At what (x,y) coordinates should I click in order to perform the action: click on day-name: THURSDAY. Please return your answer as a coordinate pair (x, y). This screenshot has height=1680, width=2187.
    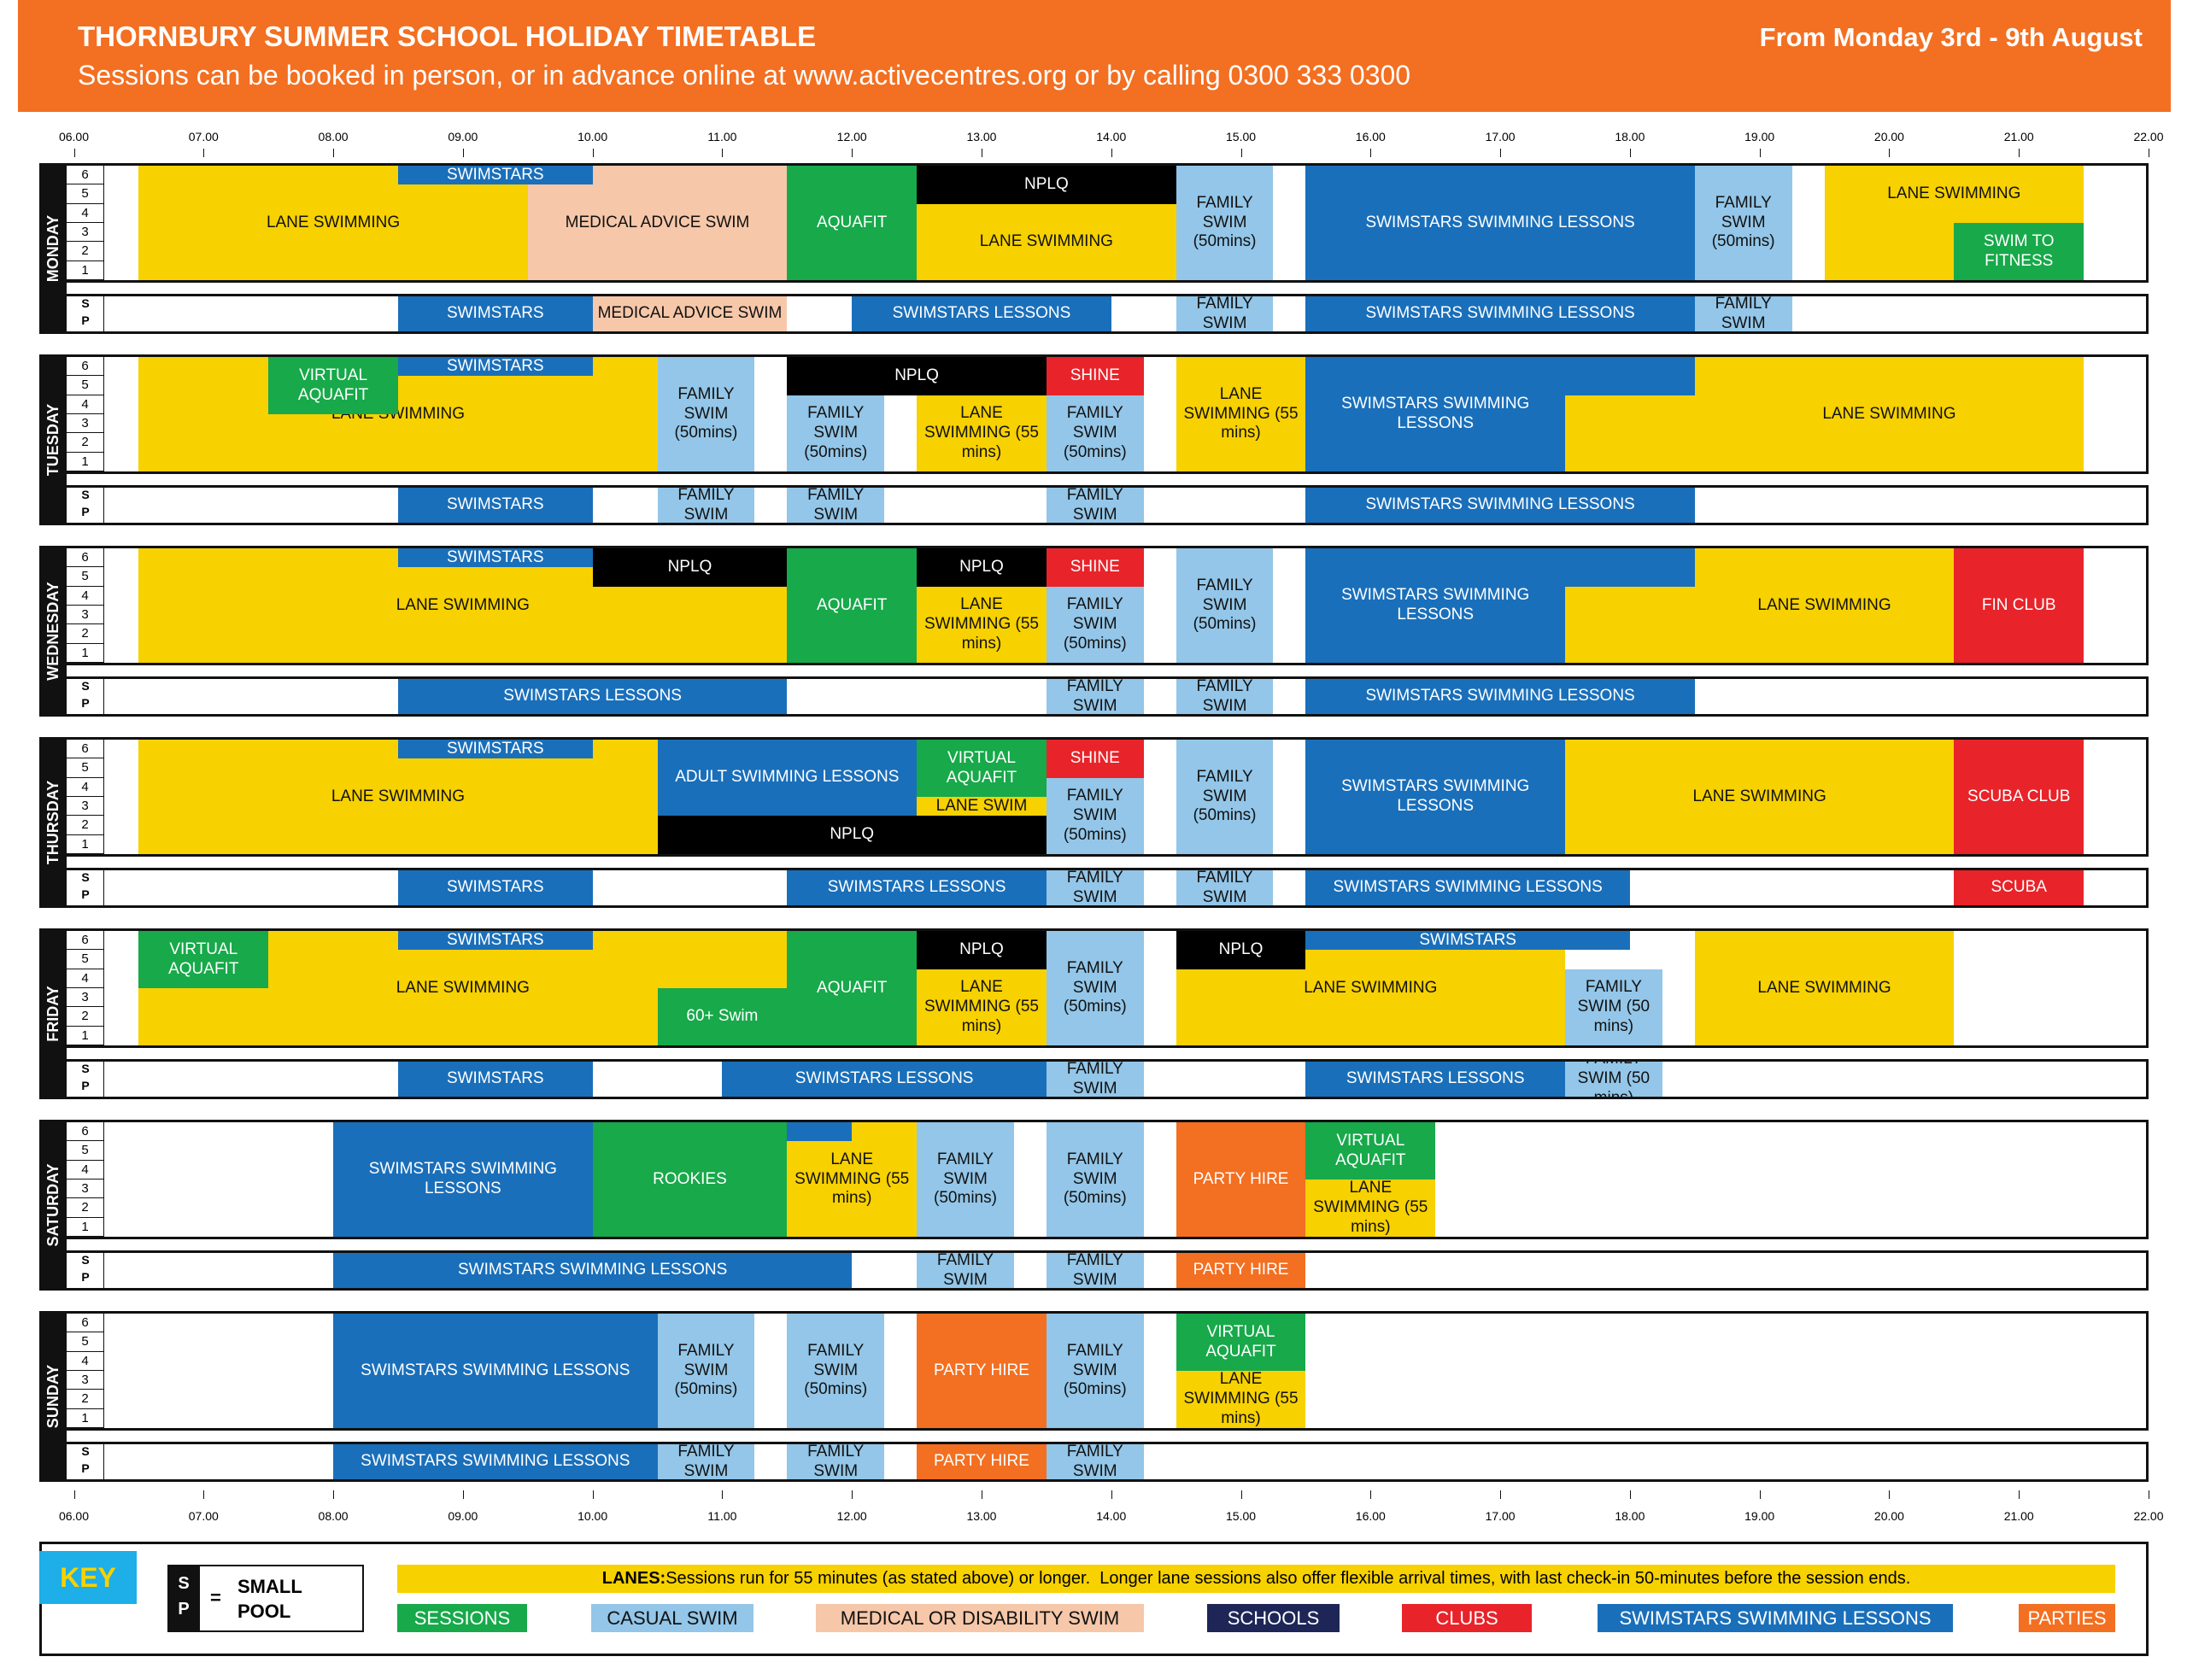
    Looking at the image, I should click on (53, 823).